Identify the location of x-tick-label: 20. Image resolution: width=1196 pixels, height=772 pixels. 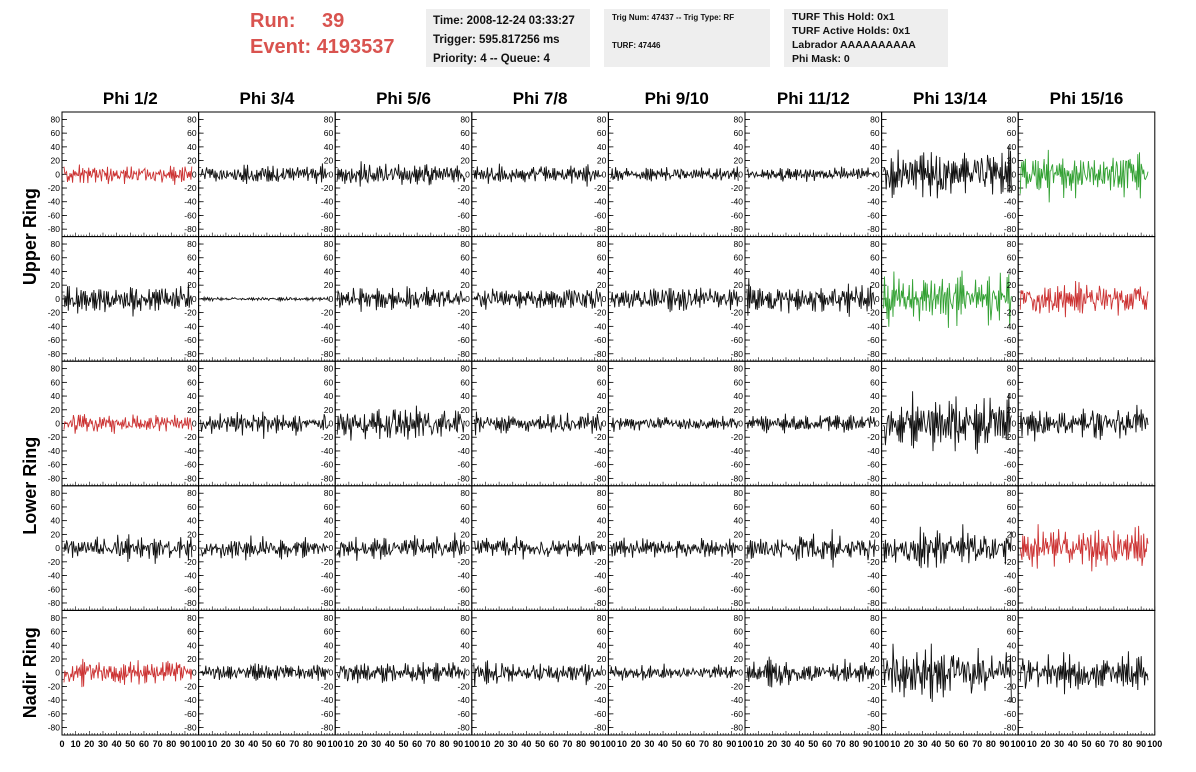
(499, 744).